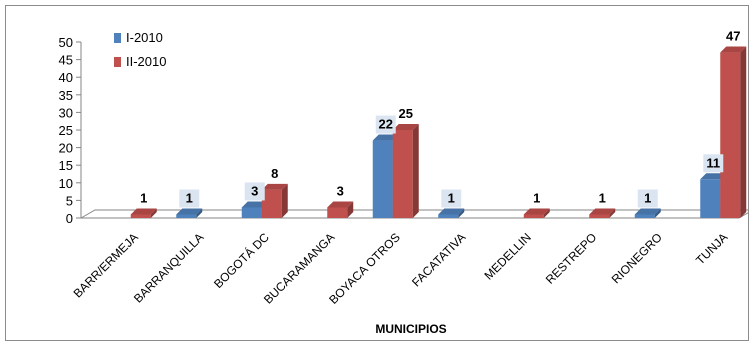 Image resolution: width=756 pixels, height=346 pixels. What do you see at coordinates (571, 258) in the screenshot?
I see `x-tick-label: RESTREPO` at bounding box center [571, 258].